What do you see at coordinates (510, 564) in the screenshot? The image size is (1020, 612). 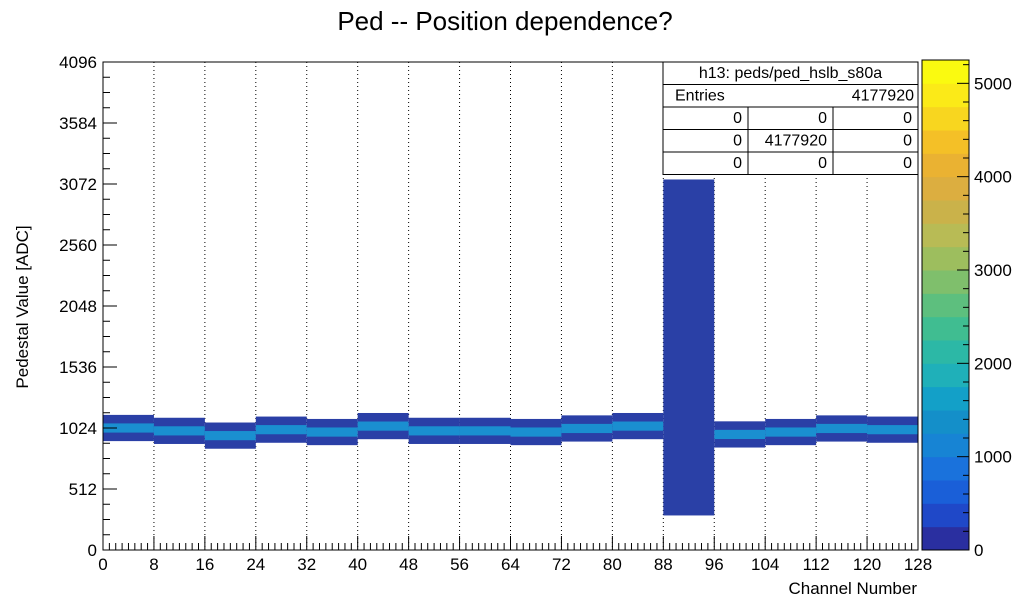 I see `x-tick-label: 64` at bounding box center [510, 564].